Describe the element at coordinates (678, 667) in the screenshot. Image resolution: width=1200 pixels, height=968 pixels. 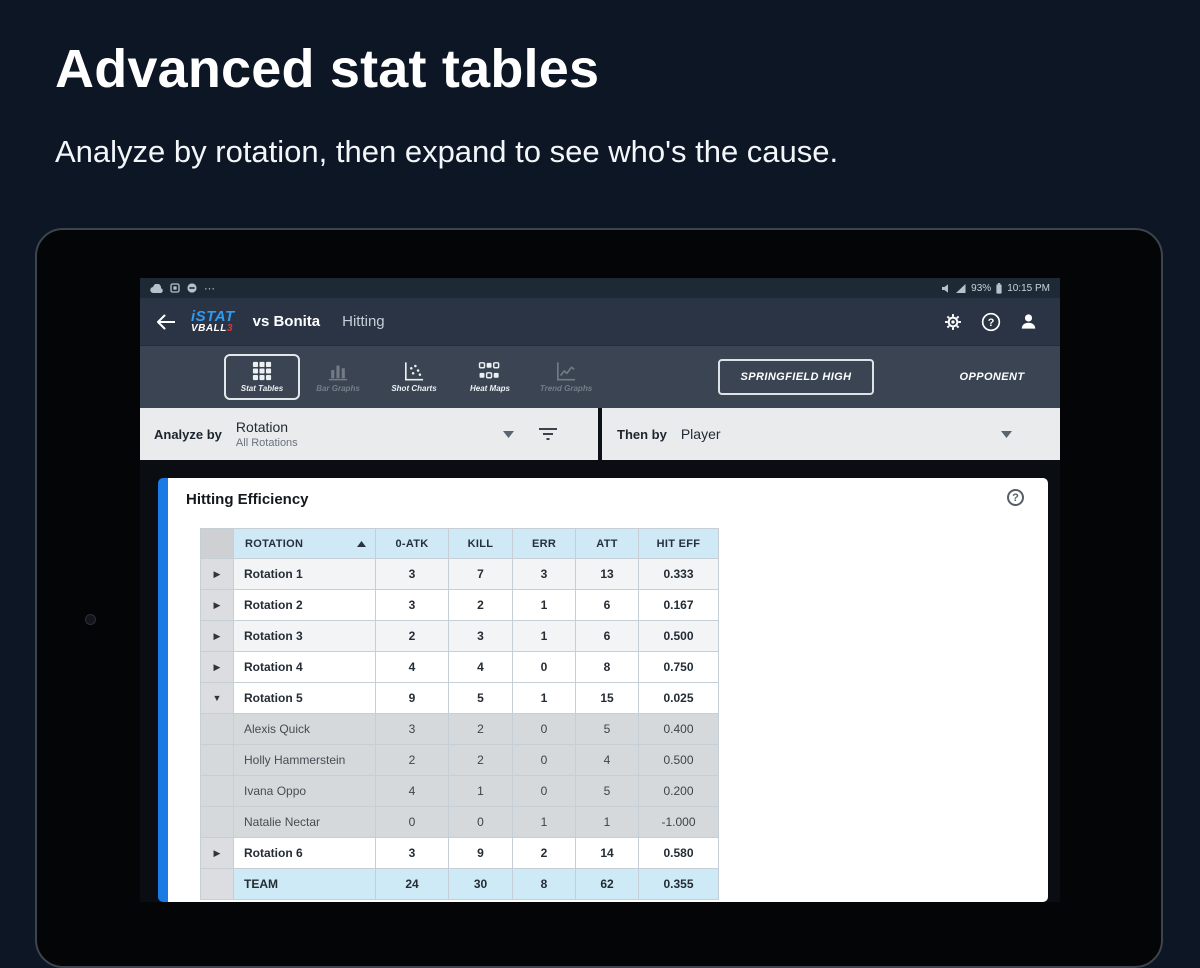
I see `stat-cell: 0.750` at that location.